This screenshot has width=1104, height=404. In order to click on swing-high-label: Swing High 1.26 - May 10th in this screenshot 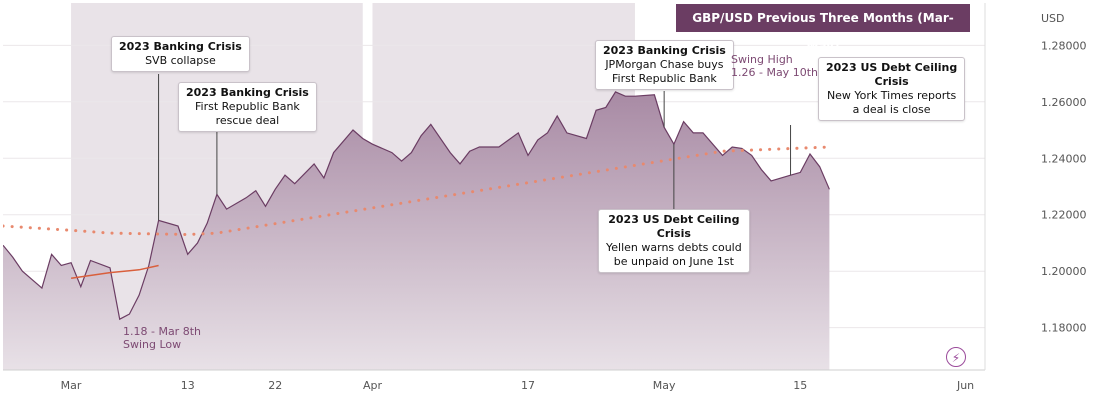, I will do `click(774, 66)`.